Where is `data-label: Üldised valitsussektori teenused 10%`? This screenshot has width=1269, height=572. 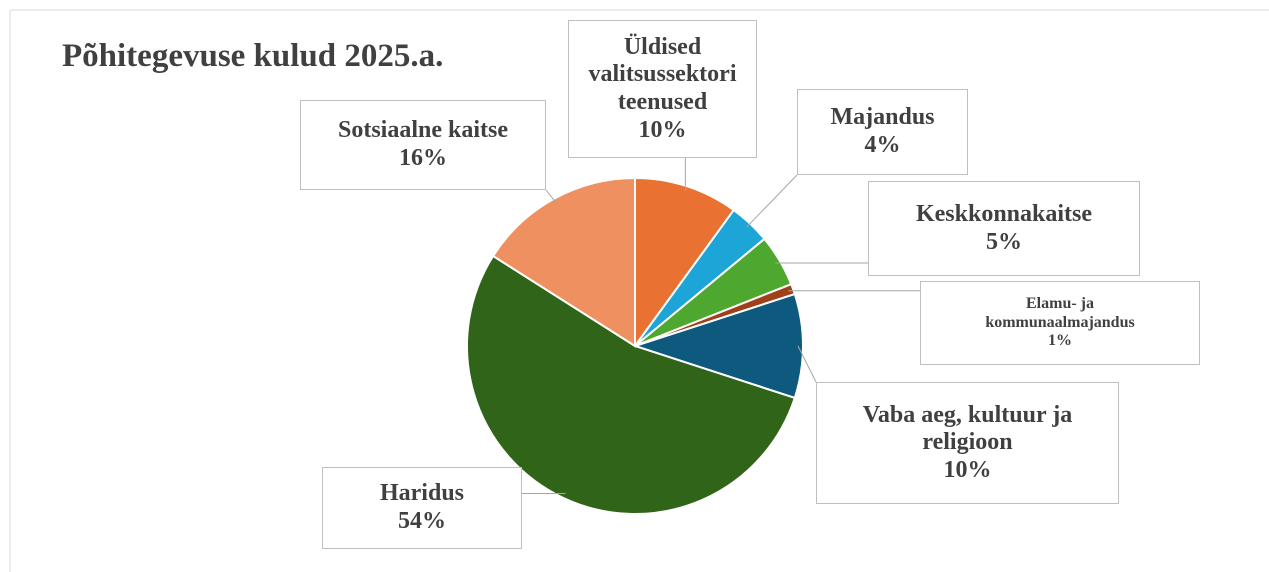 data-label: Üldised valitsussektori teenused 10% is located at coordinates (662, 89).